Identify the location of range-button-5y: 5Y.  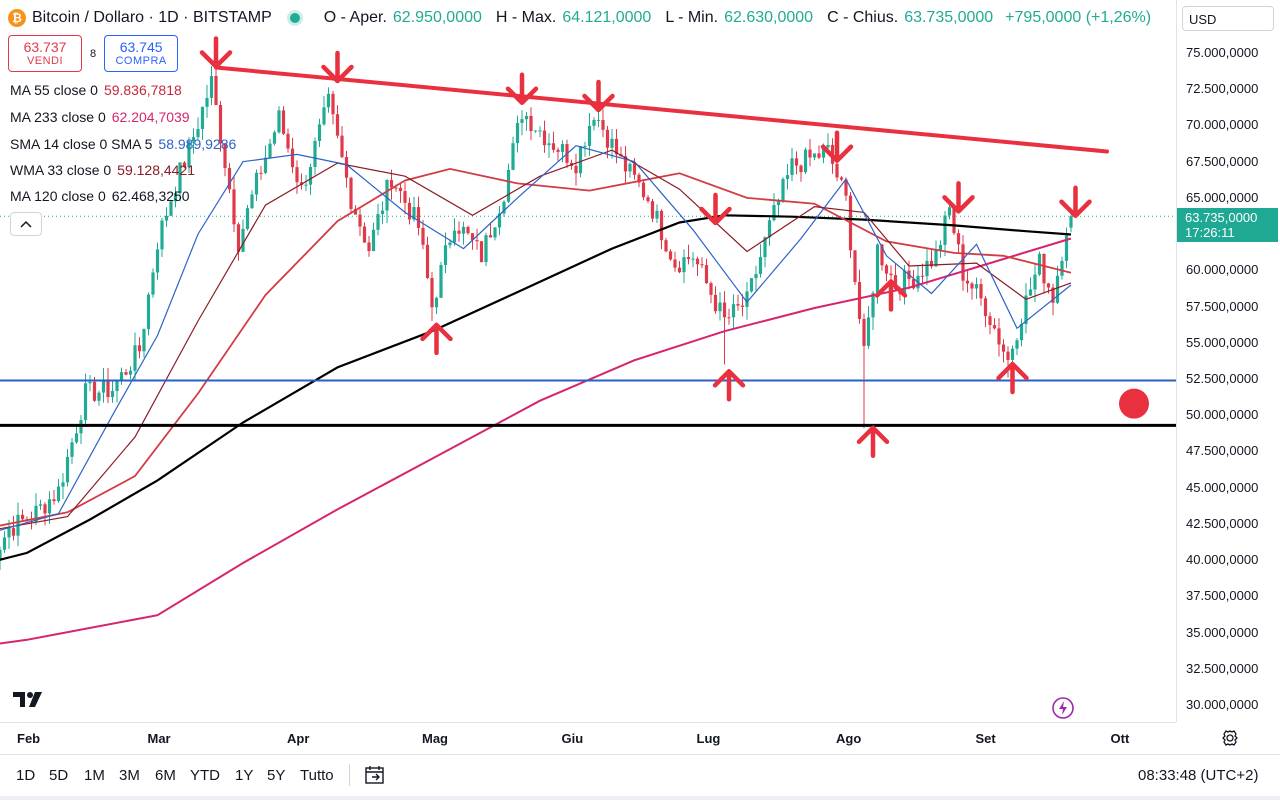
(276, 775).